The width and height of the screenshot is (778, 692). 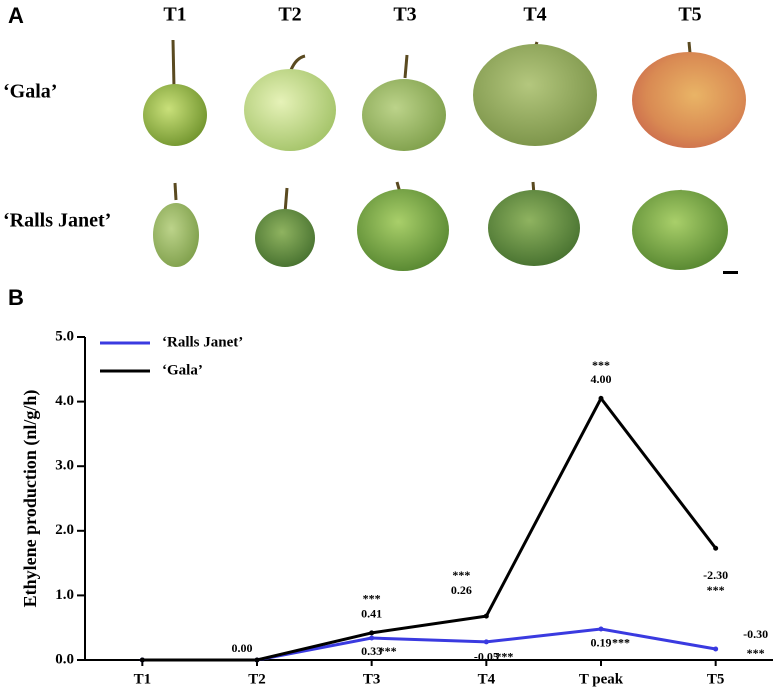 What do you see at coordinates (64, 466) in the screenshot?
I see `y-tick-label: 3.0` at bounding box center [64, 466].